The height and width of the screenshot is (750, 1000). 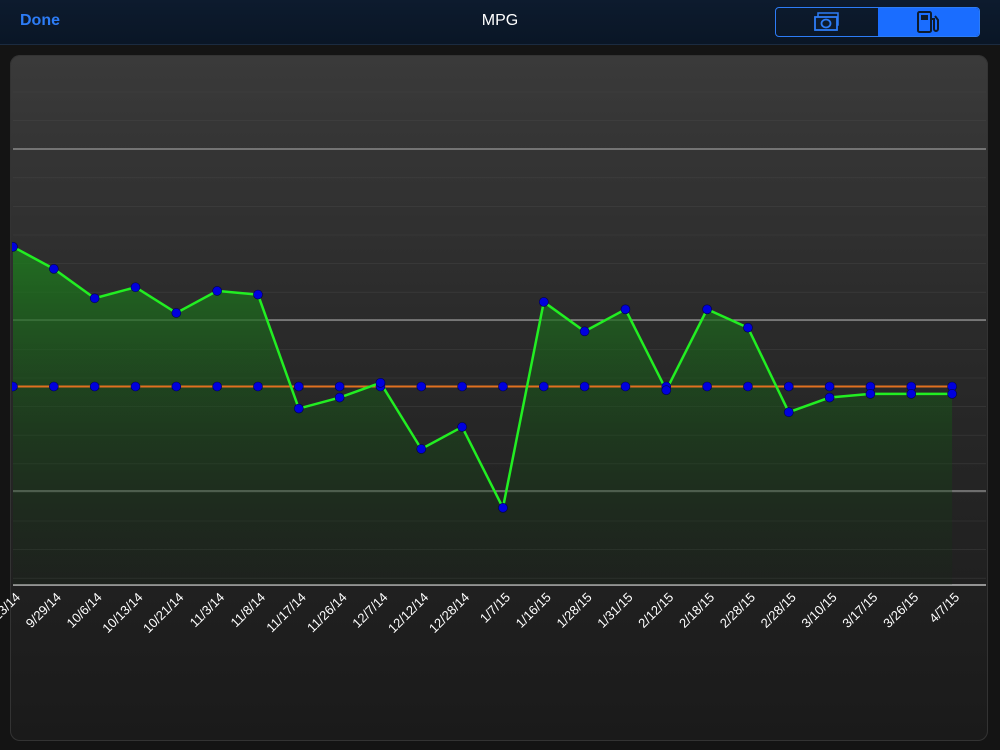 I want to click on cost-view-button, so click(x=827, y=22).